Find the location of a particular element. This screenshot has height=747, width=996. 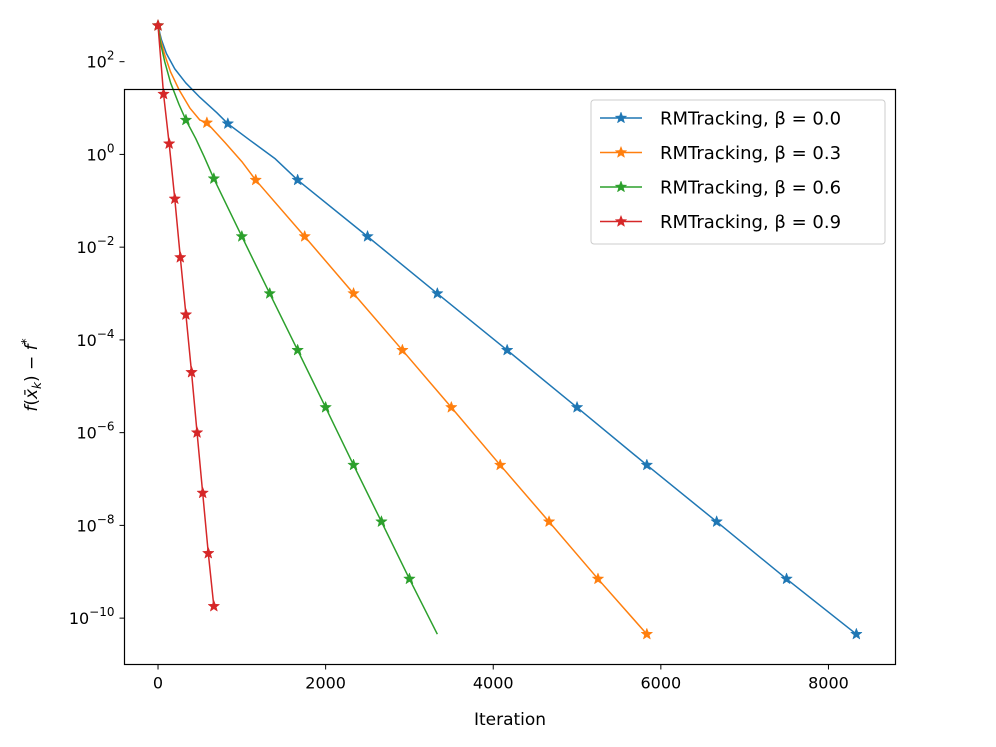

y-tick-label: 10⁻² is located at coordinates (95, 245).